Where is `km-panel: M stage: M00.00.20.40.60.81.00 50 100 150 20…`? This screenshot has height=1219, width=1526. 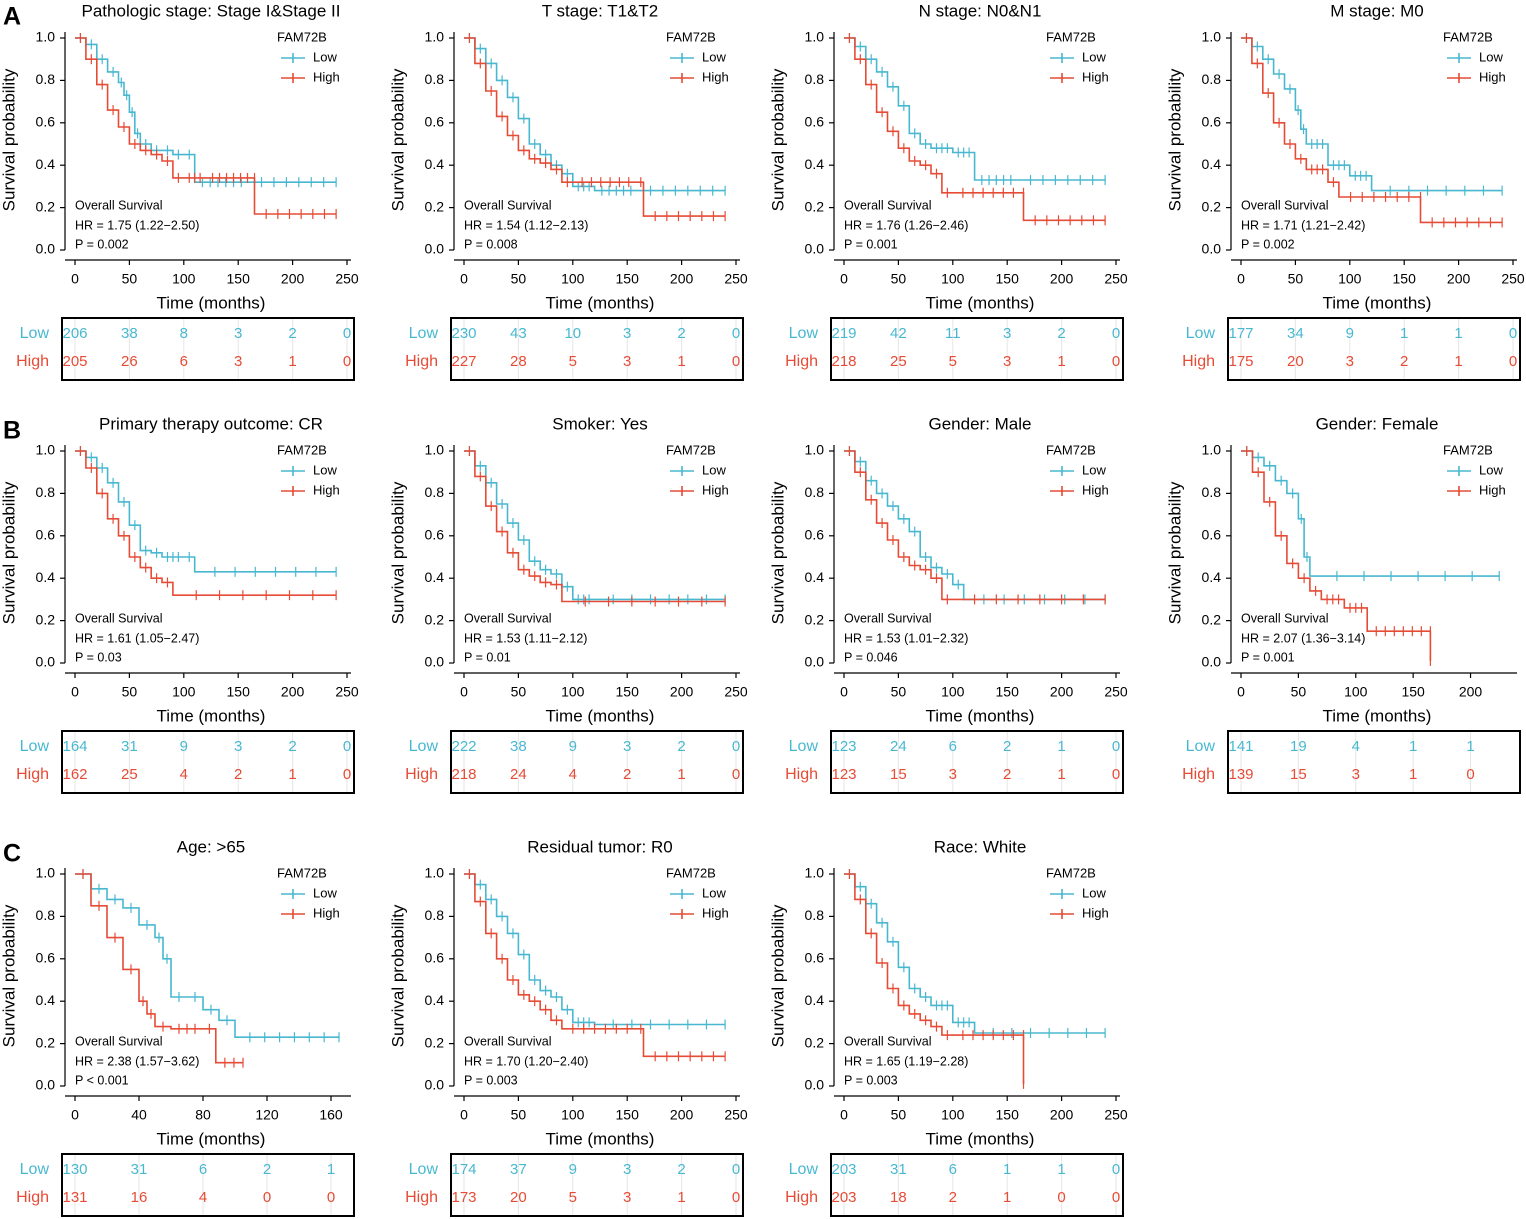
km-panel: M stage: M00.00.20.40.60.81.00 50 100 150 20… is located at coordinates (1345, 191).